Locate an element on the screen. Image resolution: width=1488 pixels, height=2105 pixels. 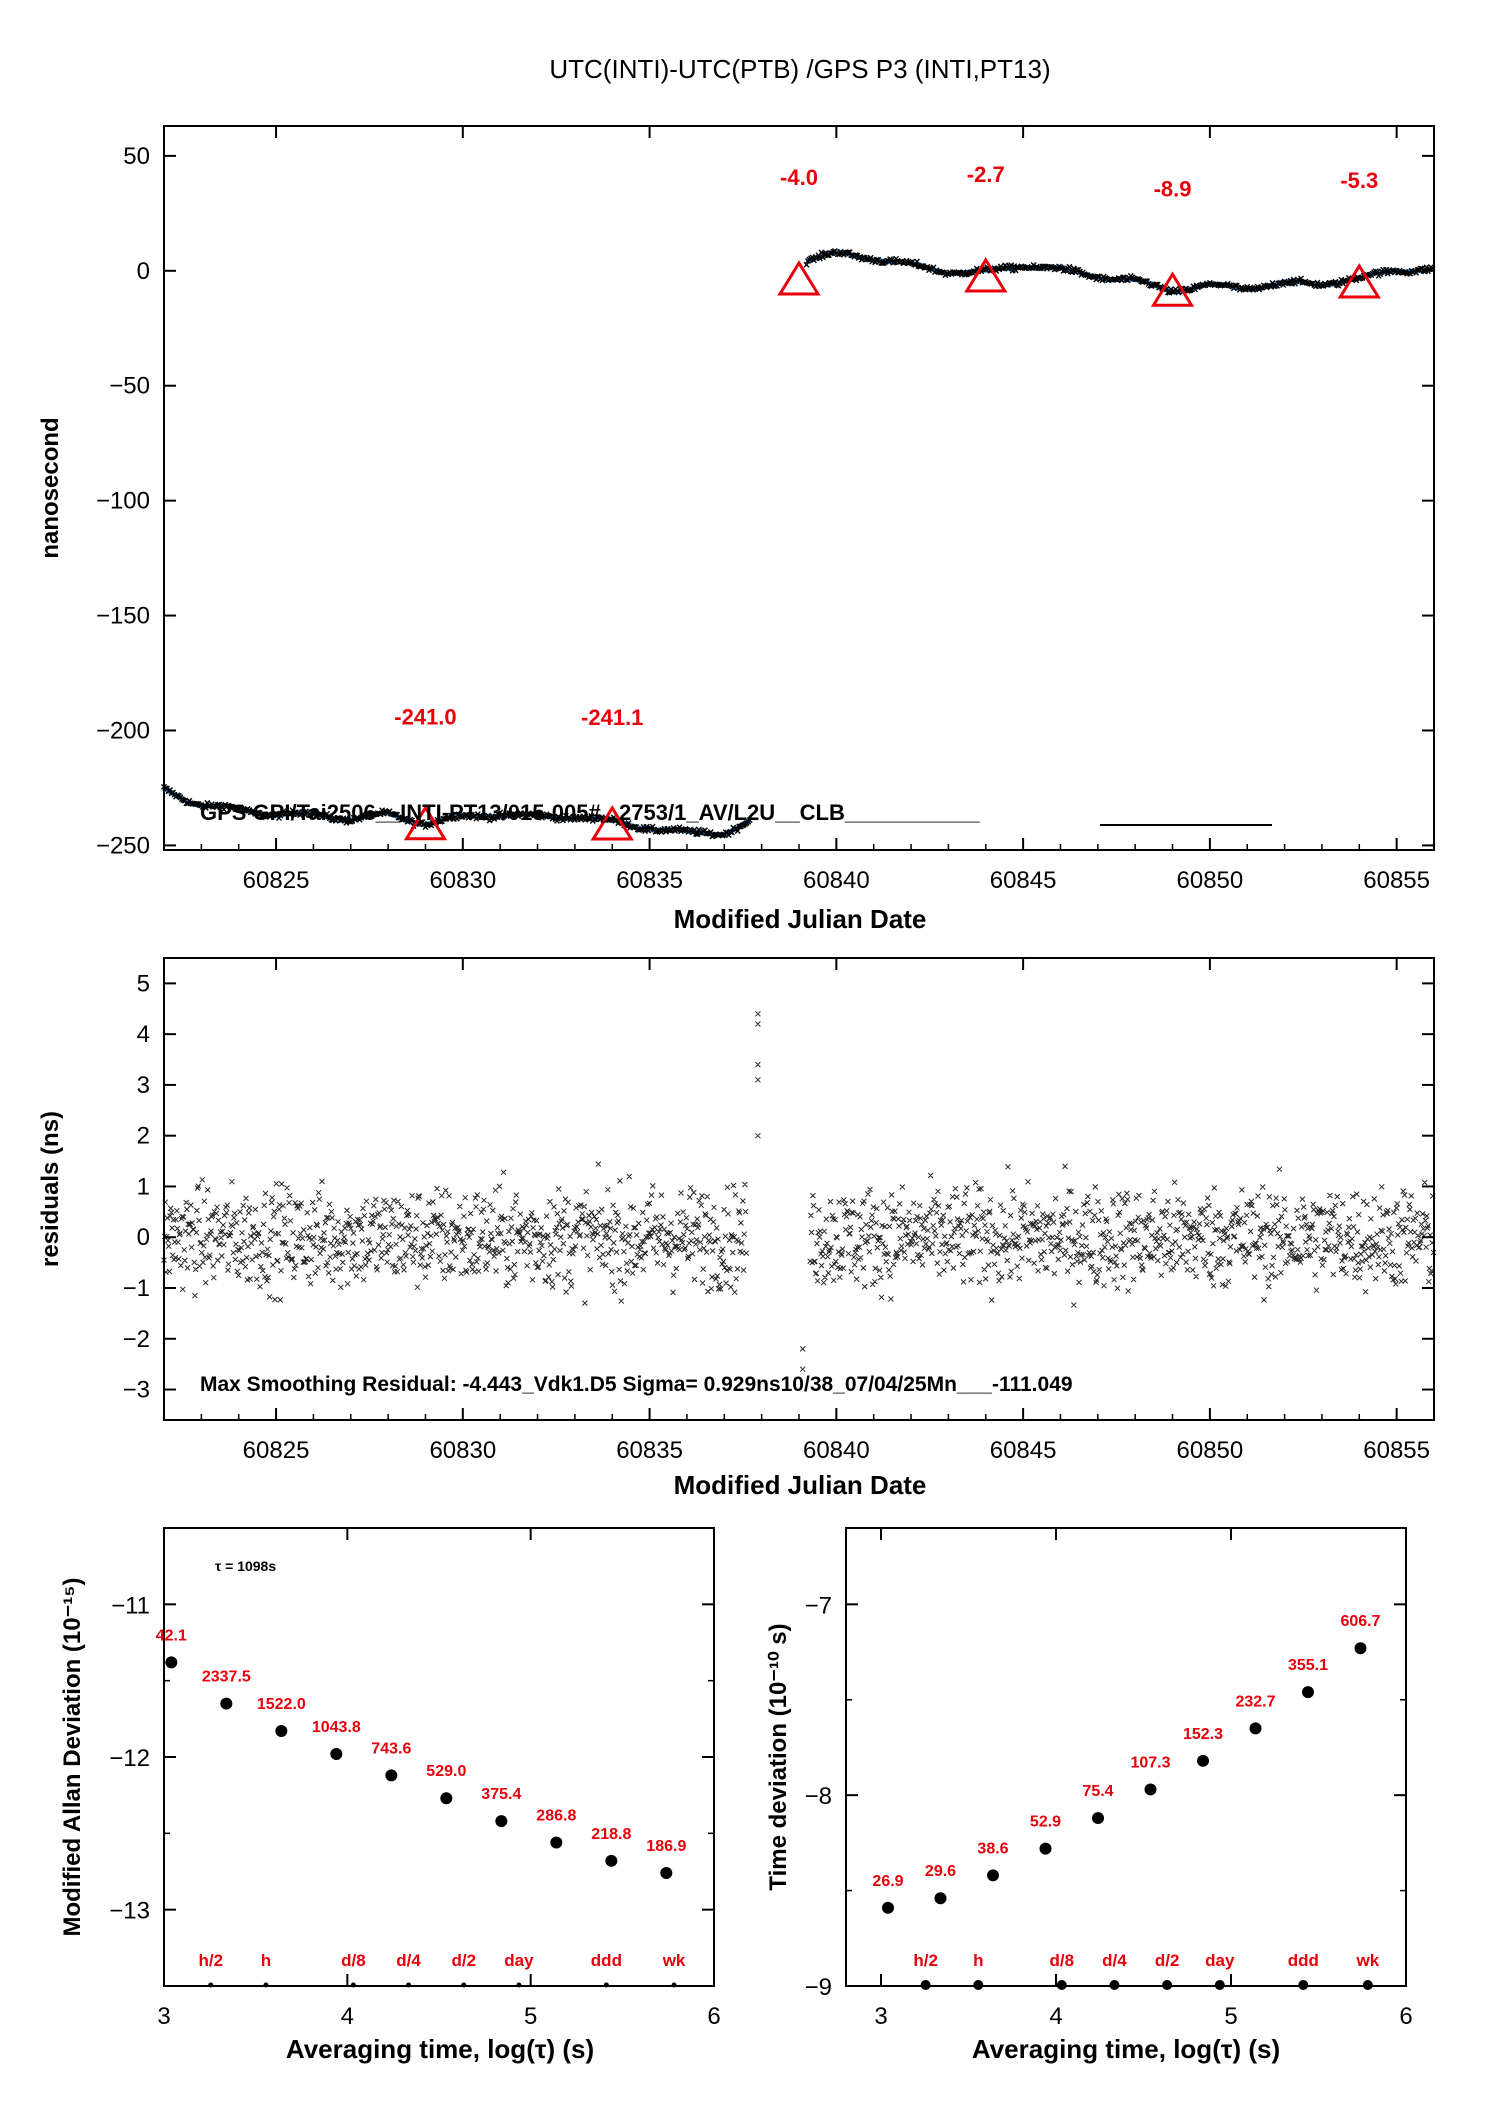
y-axis-label: nanosecond is located at coordinates (50, 487).